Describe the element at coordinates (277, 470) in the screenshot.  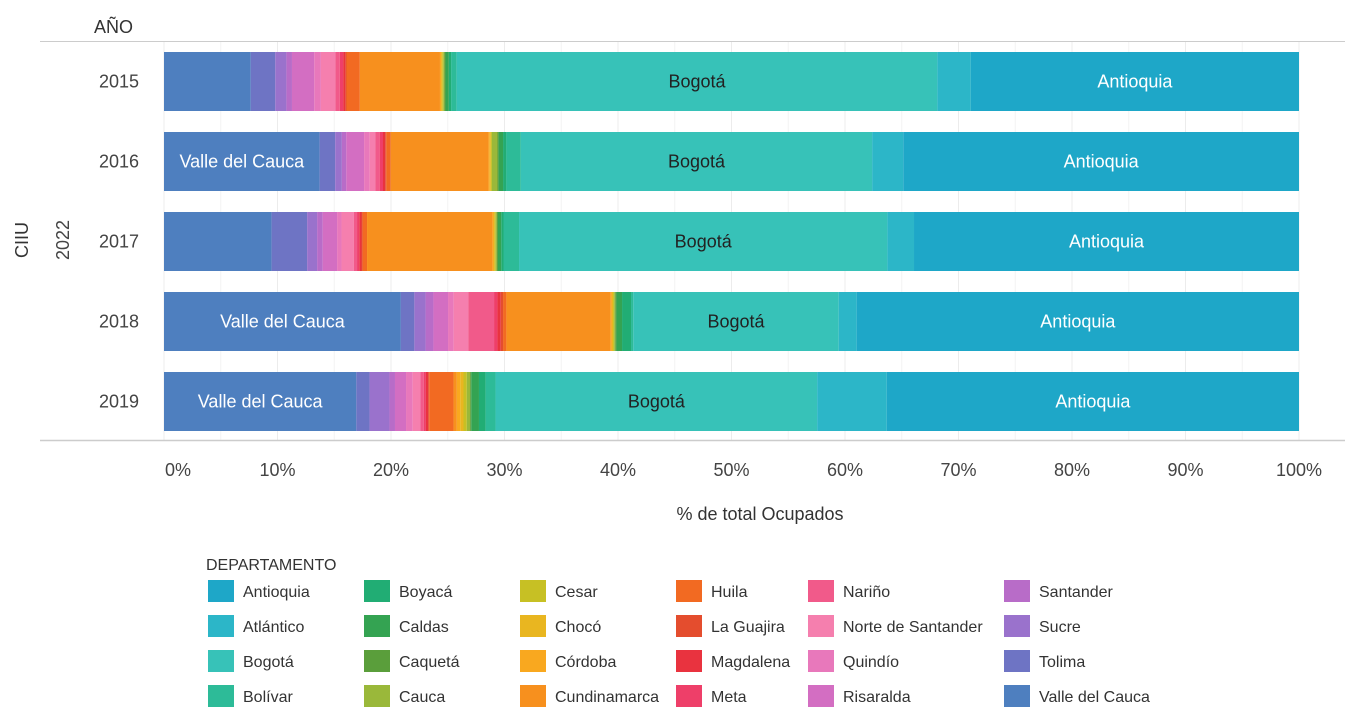
I see `x-tick-label: 10%` at that location.